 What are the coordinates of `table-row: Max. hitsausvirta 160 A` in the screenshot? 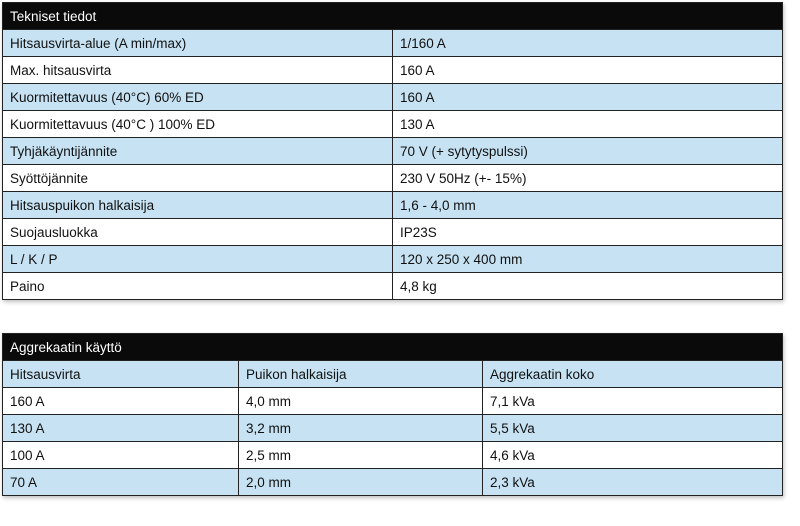 It's located at (392, 70).